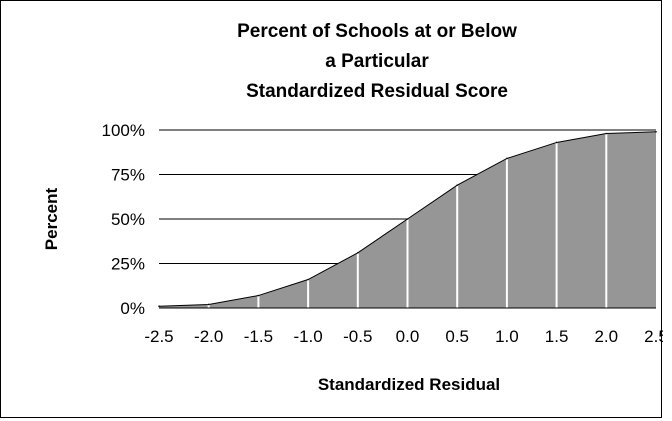  What do you see at coordinates (132, 308) in the screenshot?
I see `y-tick-label-0: 0%` at bounding box center [132, 308].